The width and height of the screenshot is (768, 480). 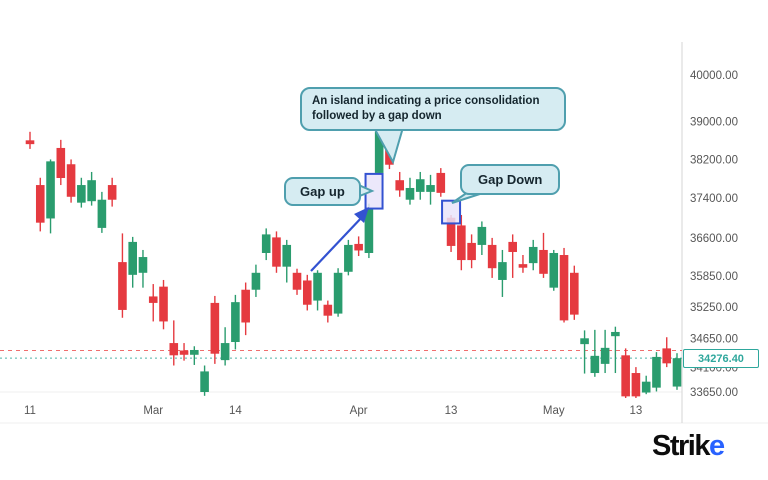 I want to click on gap-up-label: Gap up, so click(x=322, y=191).